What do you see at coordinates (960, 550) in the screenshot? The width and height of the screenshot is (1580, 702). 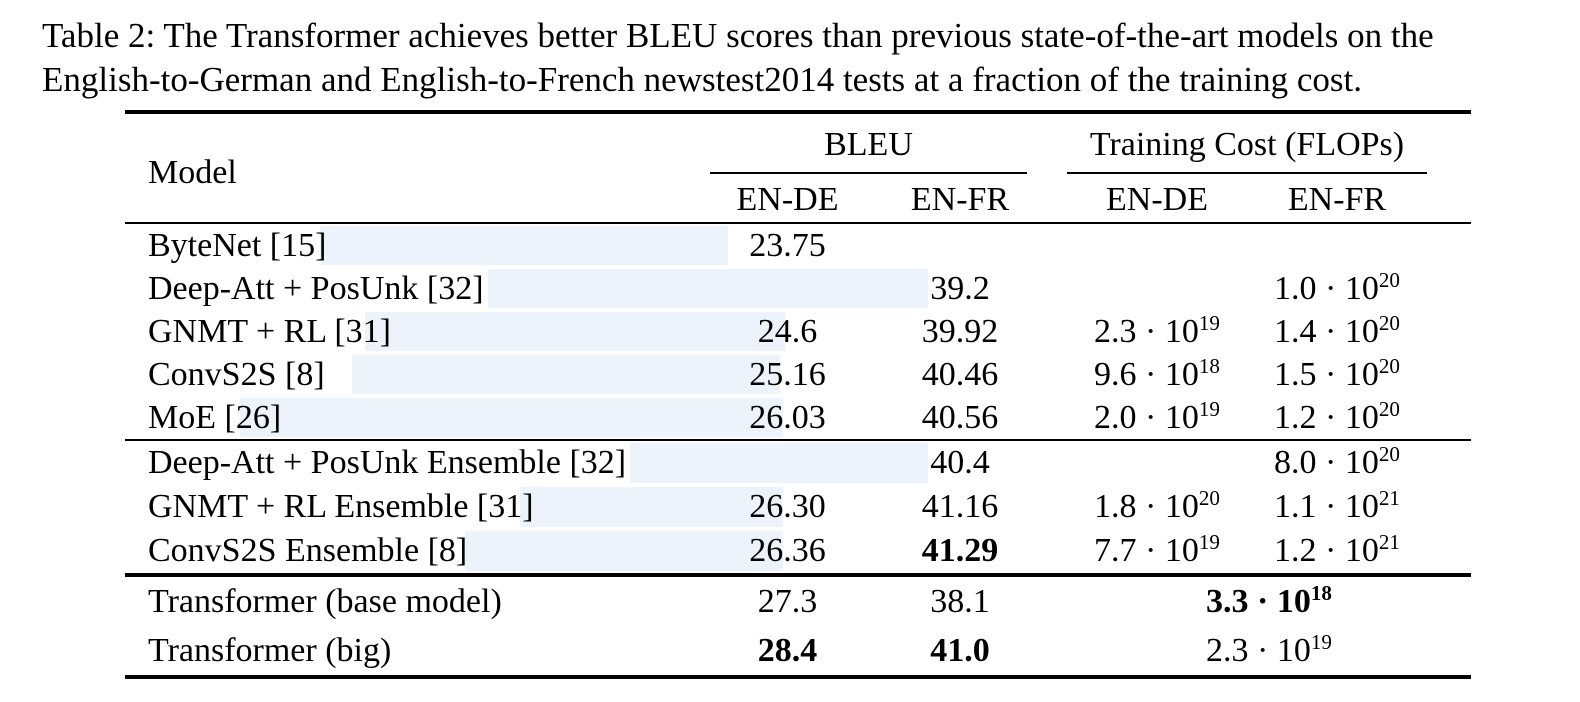 I see `bleu-en-fr-cell: 41.29` at bounding box center [960, 550].